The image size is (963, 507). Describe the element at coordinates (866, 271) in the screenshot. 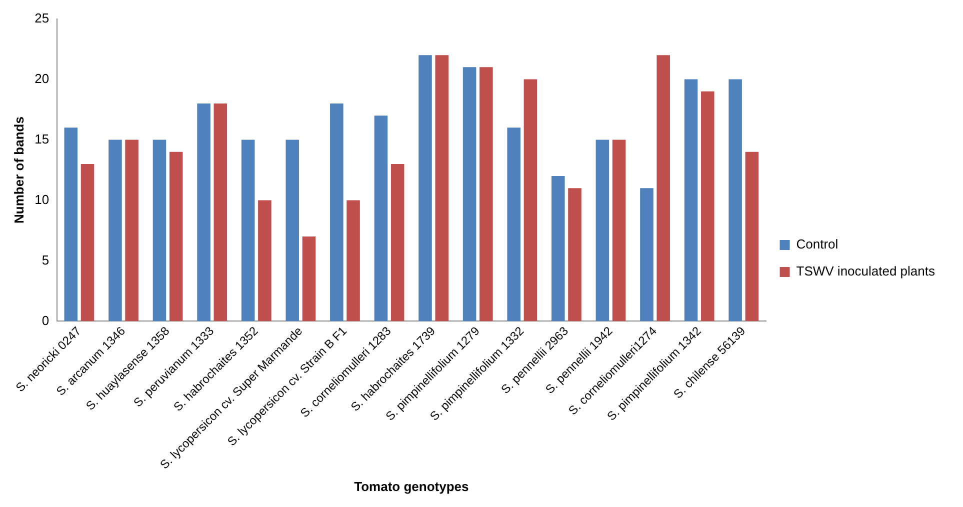

I see `legend-label: TSWV inoculated plants` at that location.